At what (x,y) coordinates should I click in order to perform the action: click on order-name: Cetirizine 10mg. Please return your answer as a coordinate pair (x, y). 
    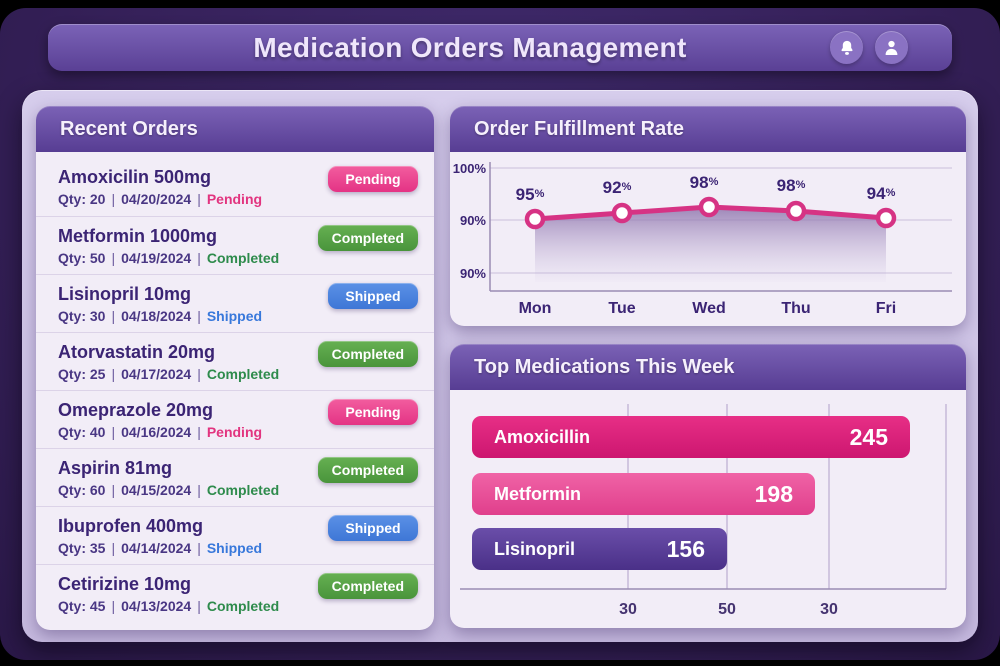
    Looking at the image, I should click on (125, 584).